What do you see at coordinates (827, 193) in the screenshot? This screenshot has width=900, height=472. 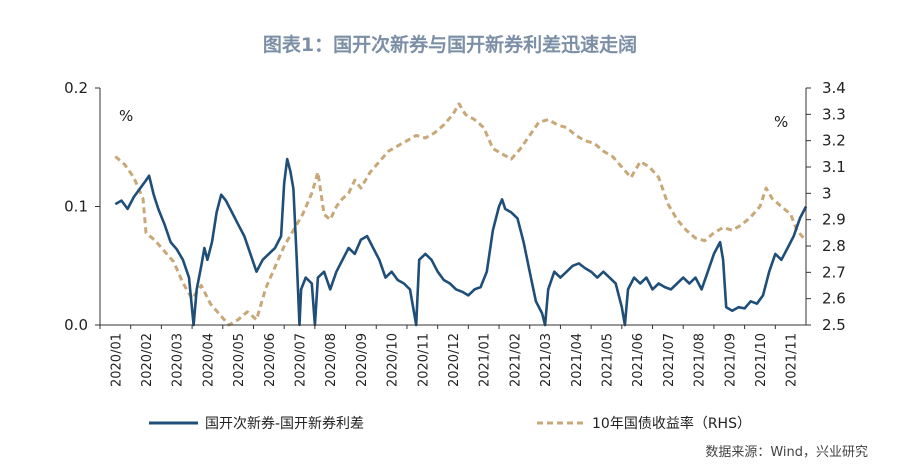 I see `right-tick-label: 3` at bounding box center [827, 193].